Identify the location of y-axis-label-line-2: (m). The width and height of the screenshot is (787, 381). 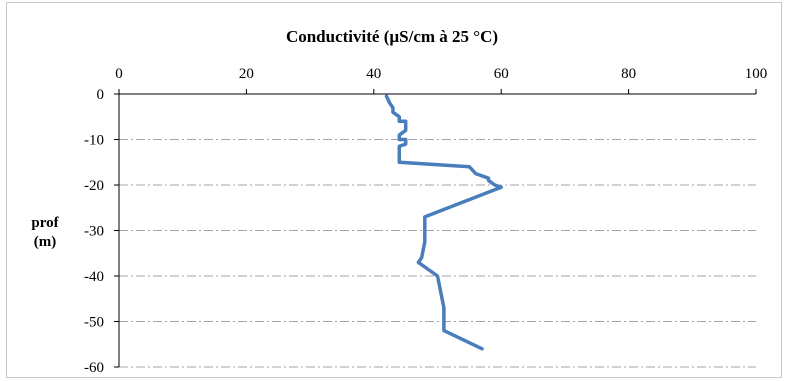
(45, 242).